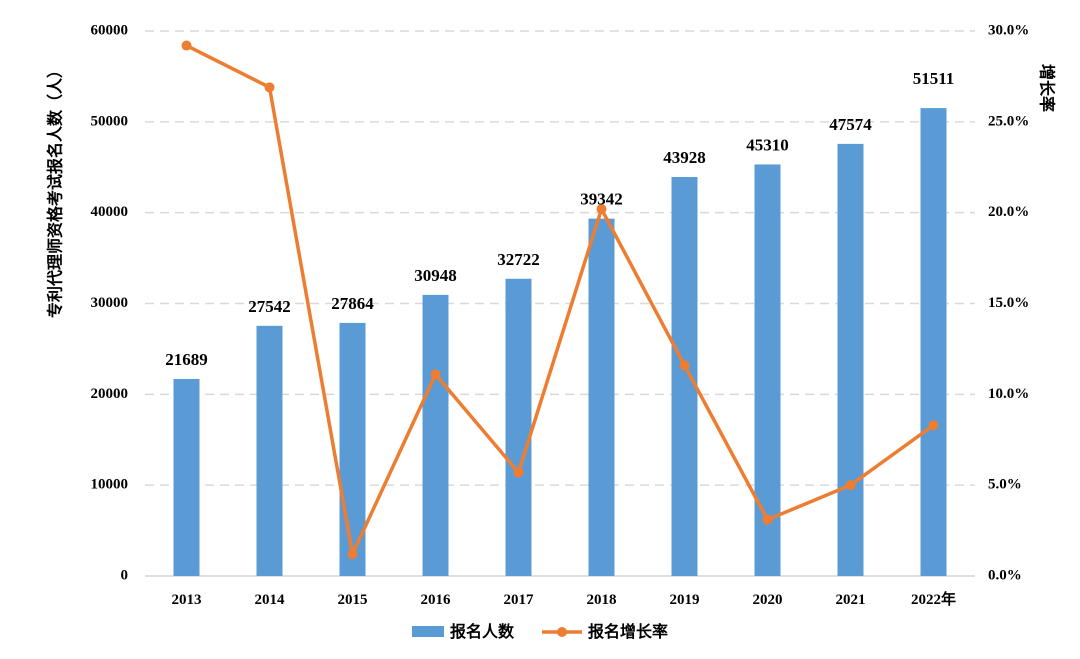 The height and width of the screenshot is (659, 1080). Describe the element at coordinates (428, 631) in the screenshot. I see `legend-swatch-bars` at that location.